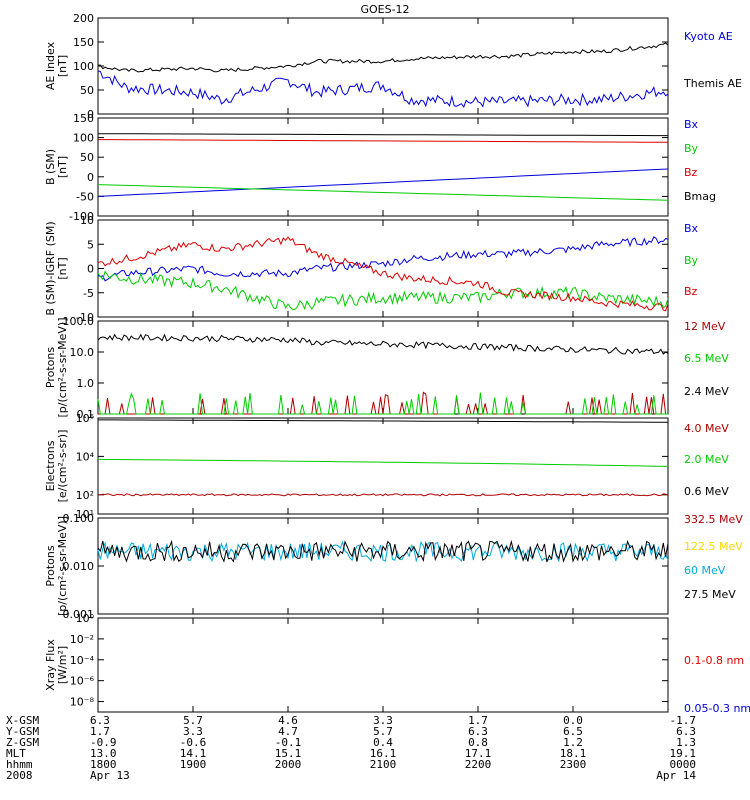 The image size is (750, 800). What do you see at coordinates (82, 639) in the screenshot?
I see `ytick-label: 10⁻²` at bounding box center [82, 639].